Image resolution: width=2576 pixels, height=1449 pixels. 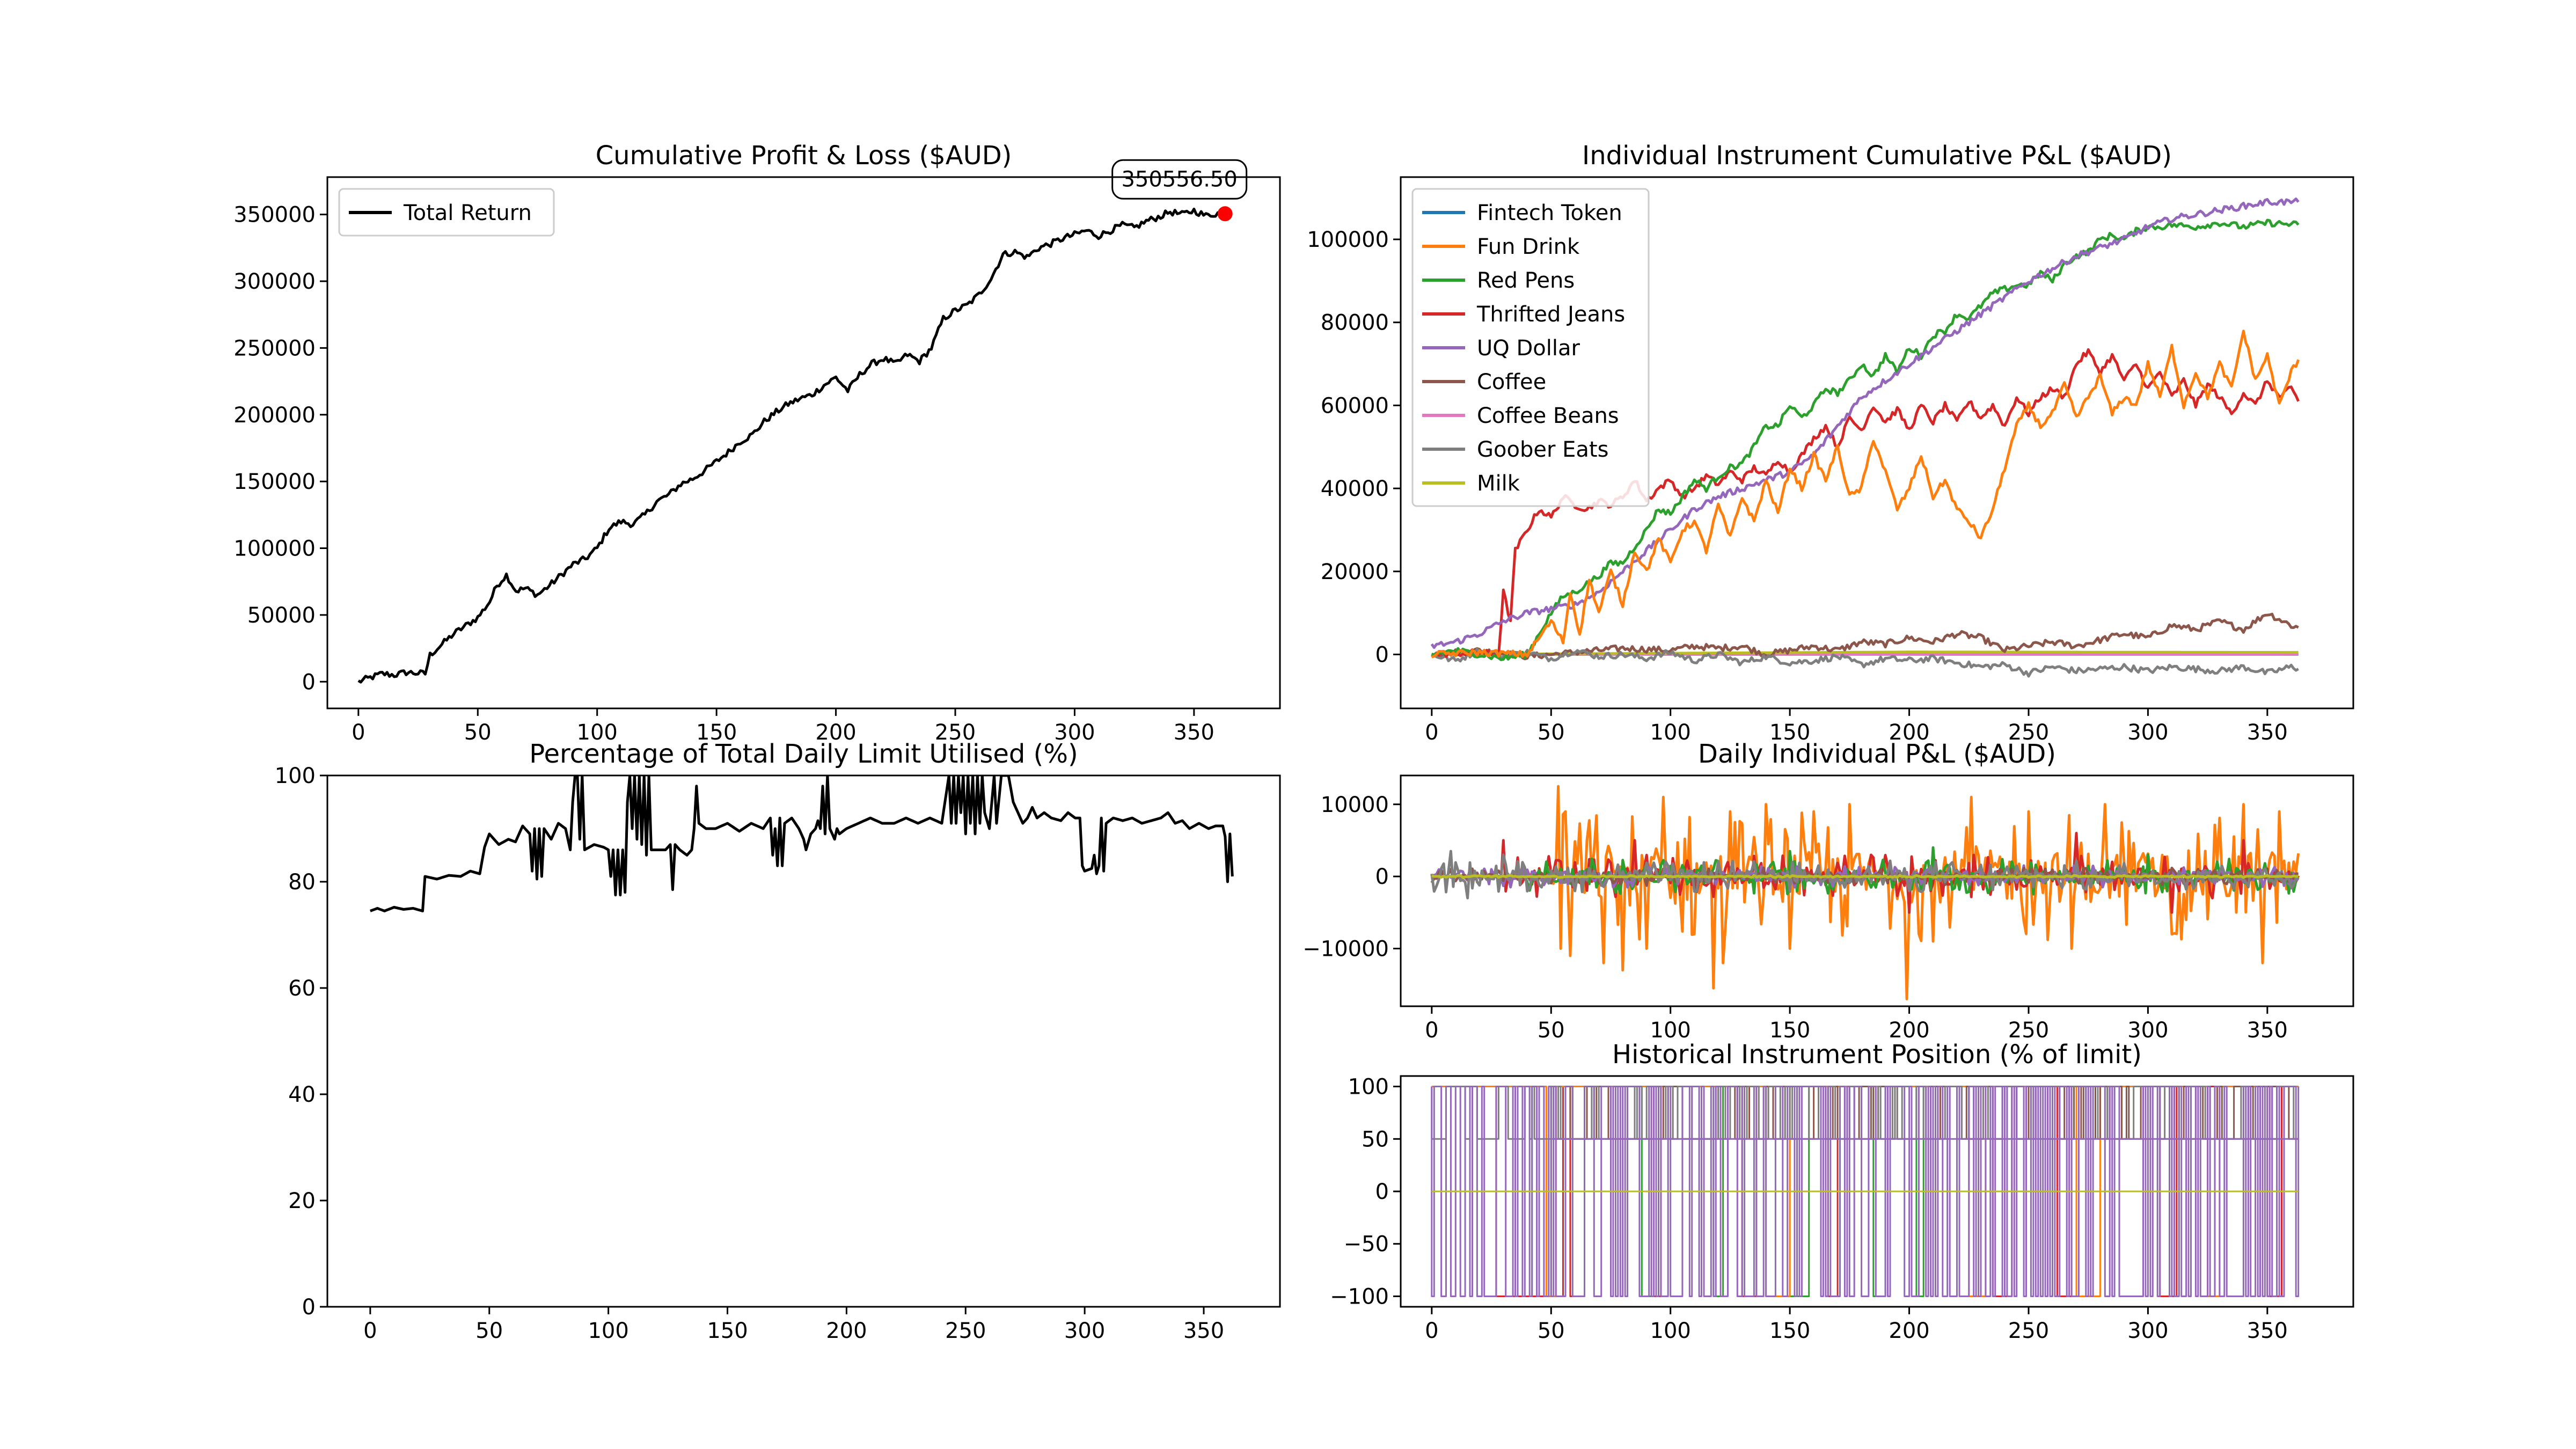 I want to click on y-tick-label: 300000, so click(x=274, y=281).